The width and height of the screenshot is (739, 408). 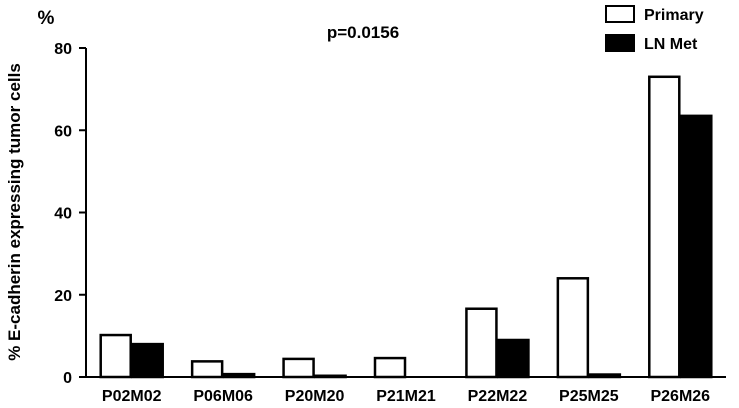 I want to click on legend-label: LN Met, so click(x=671, y=44).